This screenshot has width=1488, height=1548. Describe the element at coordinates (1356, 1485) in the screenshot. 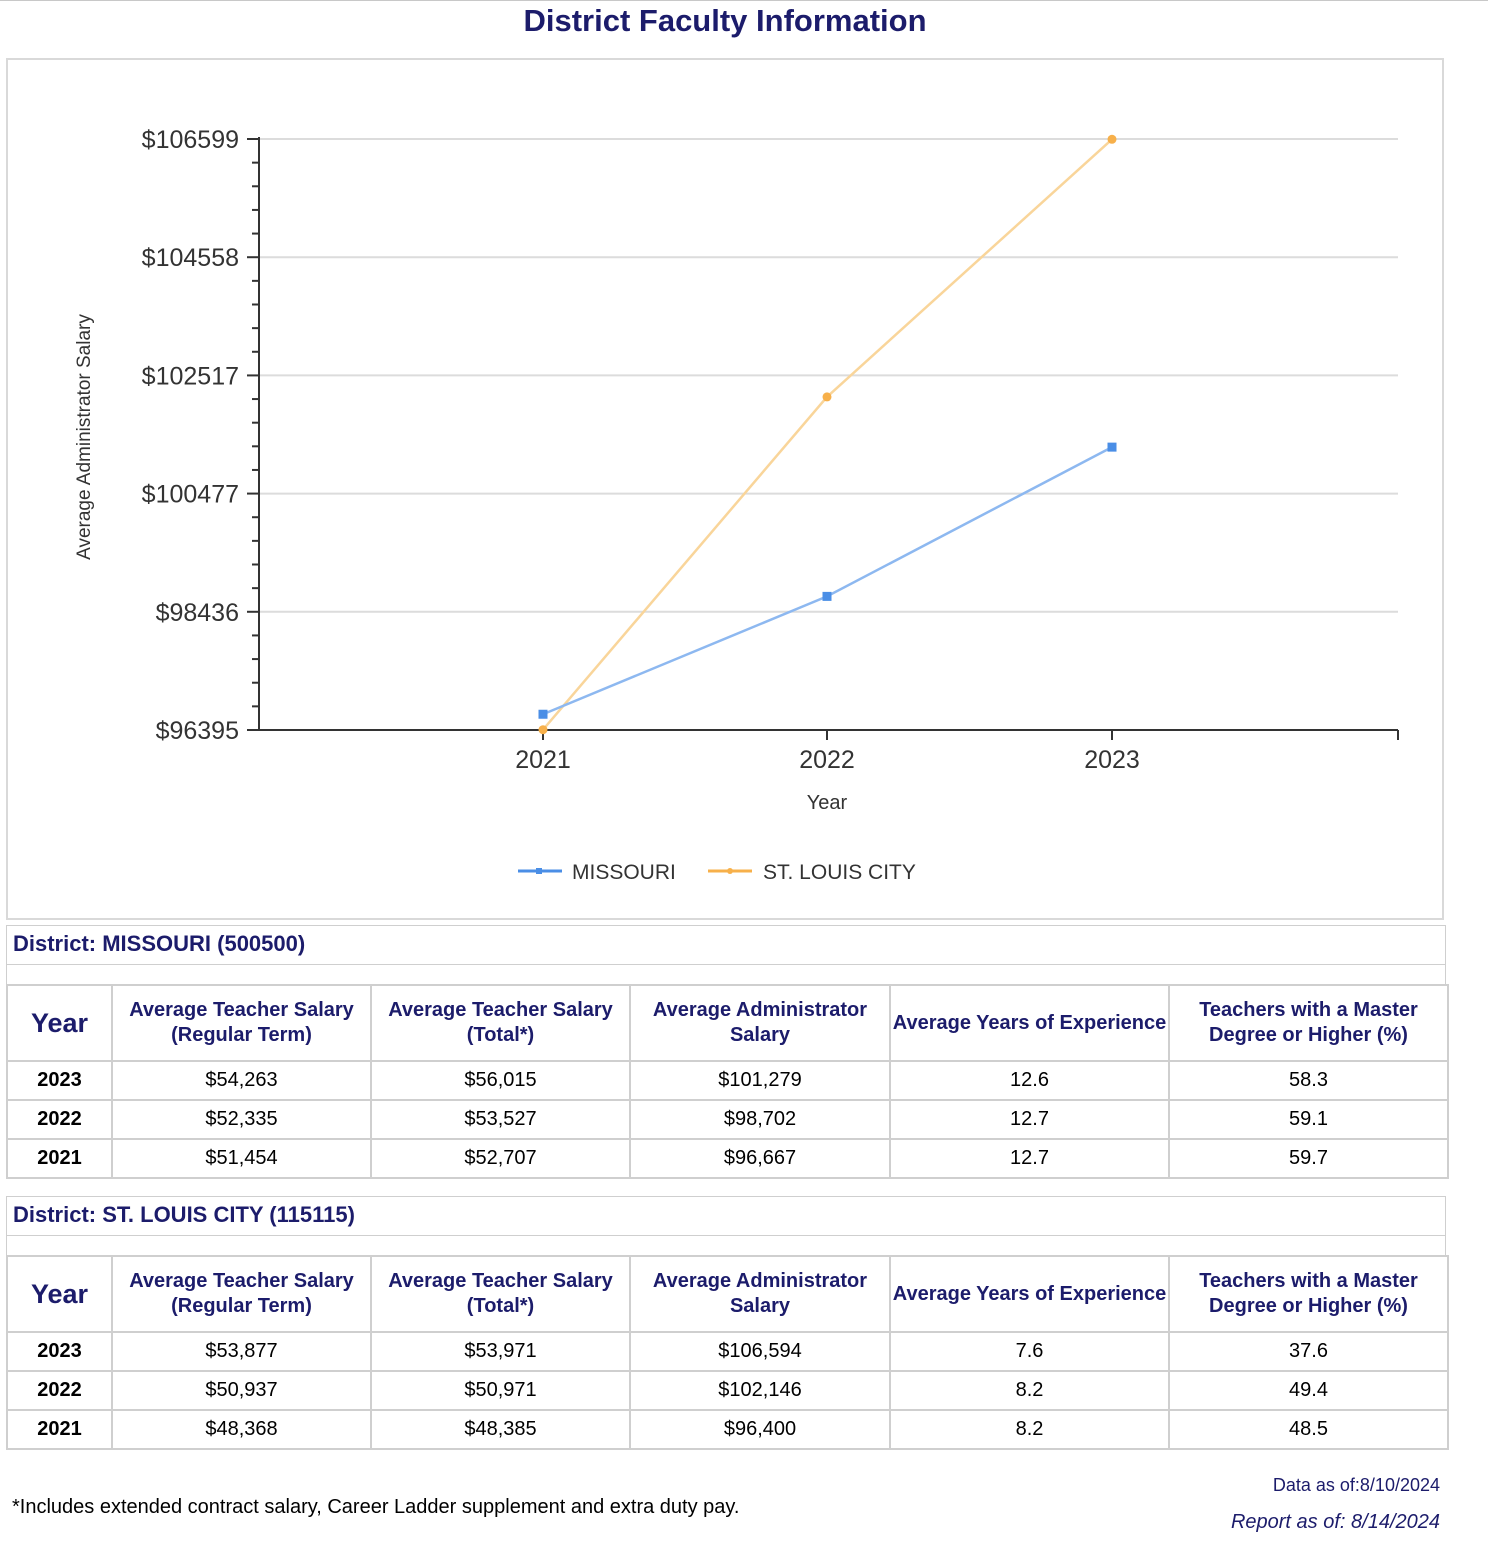

I see `data-as-of: Data as of:8/10/2024` at that location.